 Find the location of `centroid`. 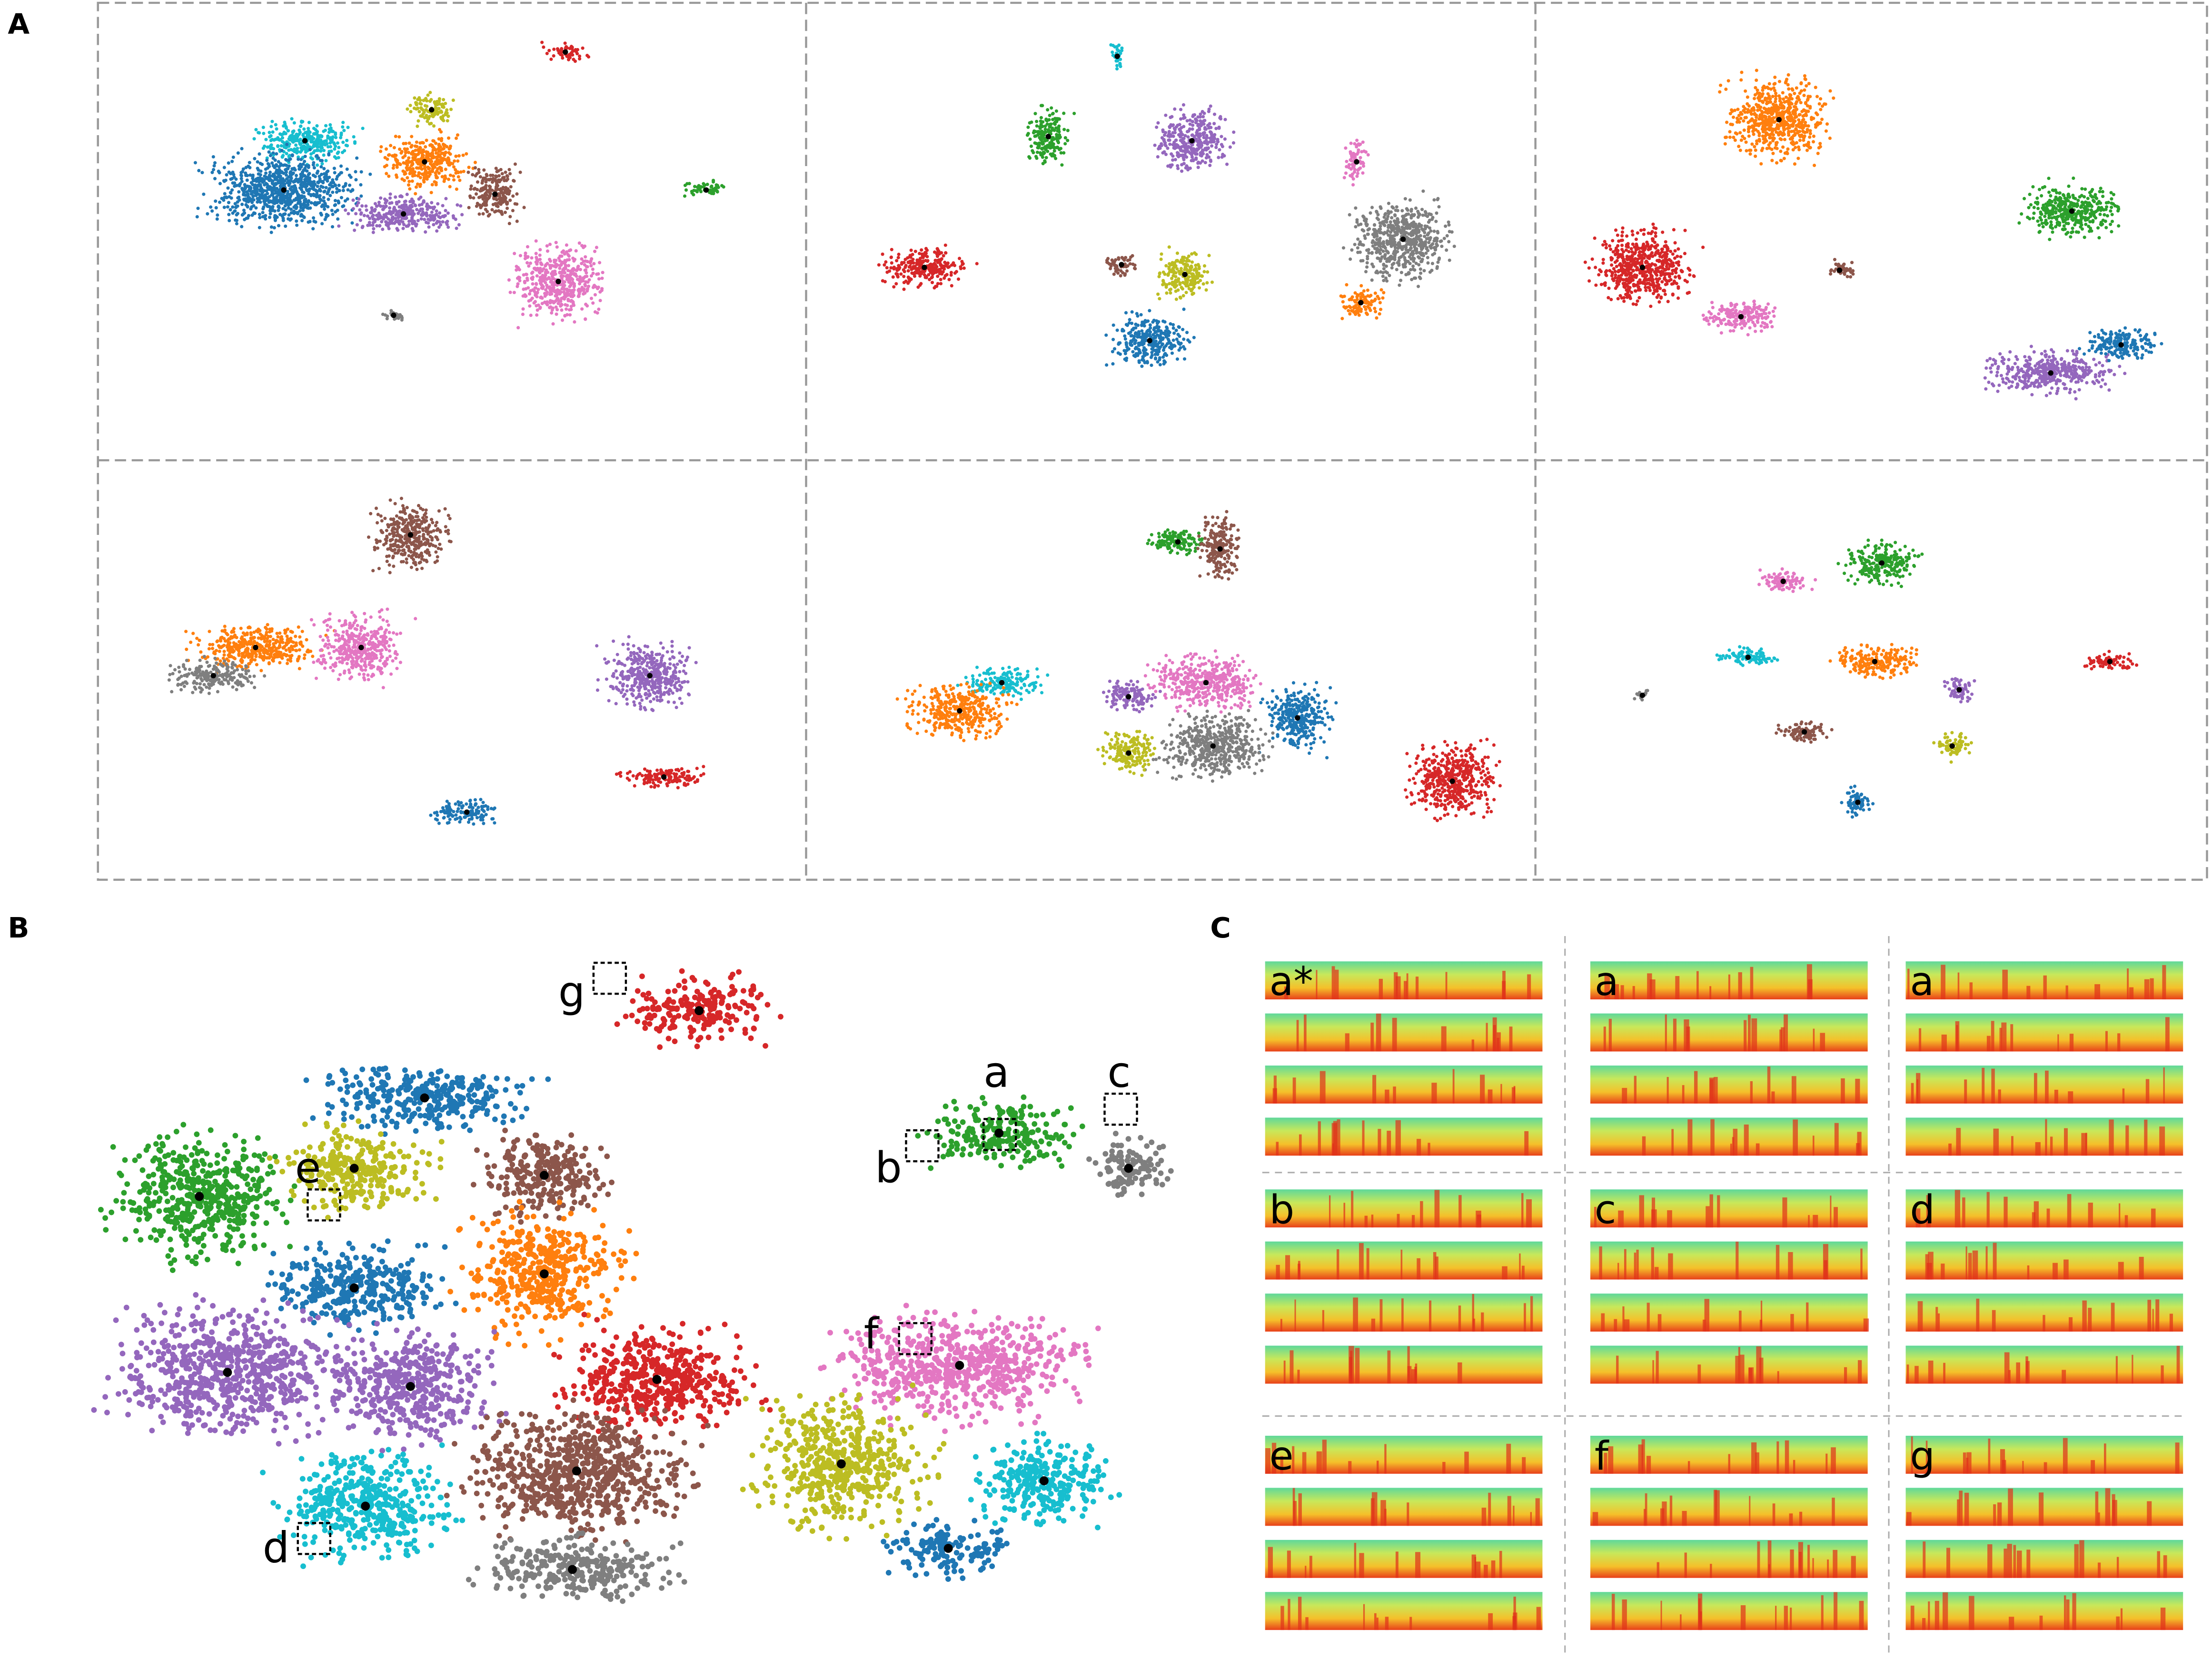

centroid is located at coordinates (1122, 264).